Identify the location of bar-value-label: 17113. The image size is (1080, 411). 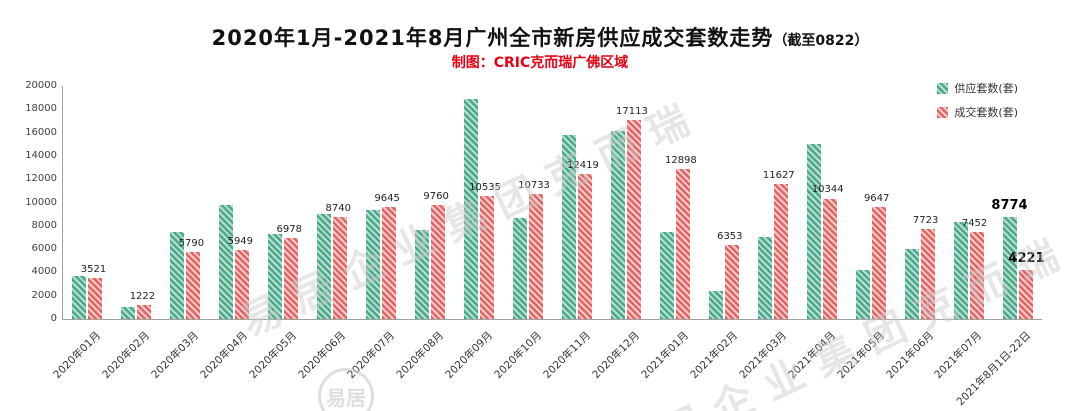
(632, 111).